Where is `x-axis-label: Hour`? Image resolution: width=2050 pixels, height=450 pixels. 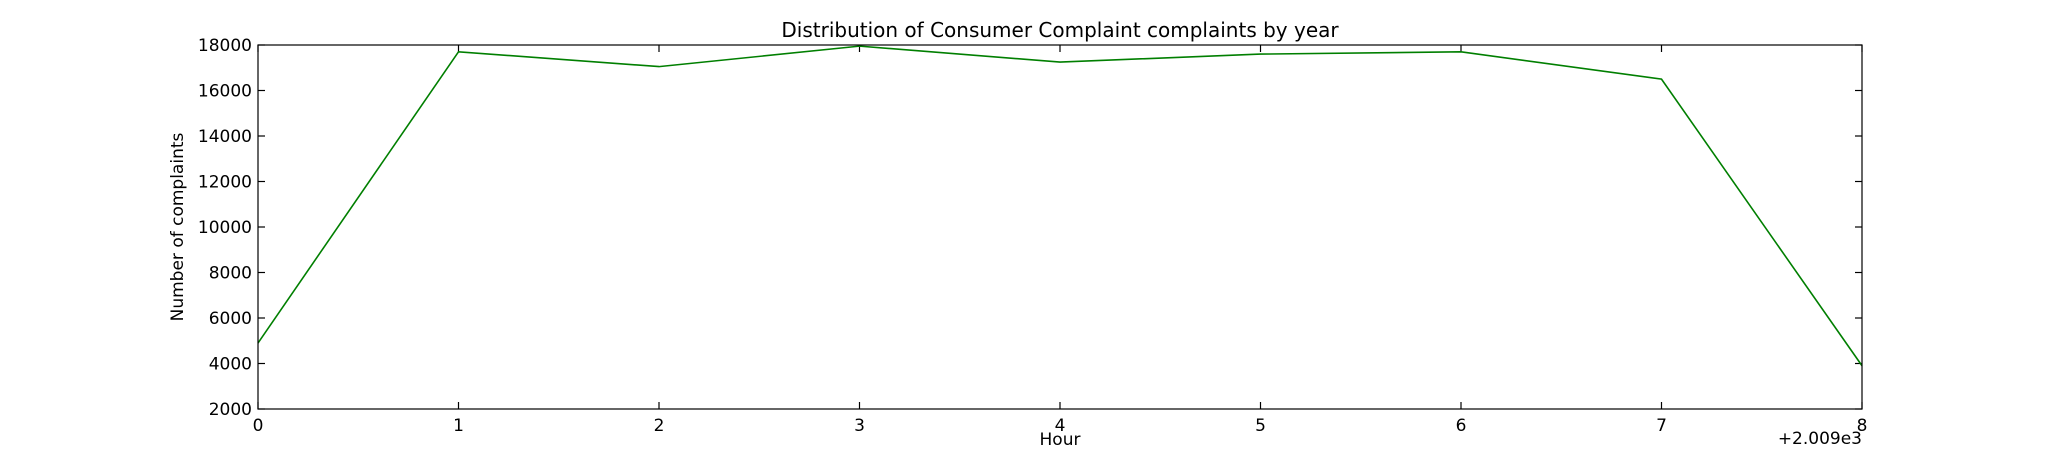 x-axis-label: Hour is located at coordinates (1060, 440).